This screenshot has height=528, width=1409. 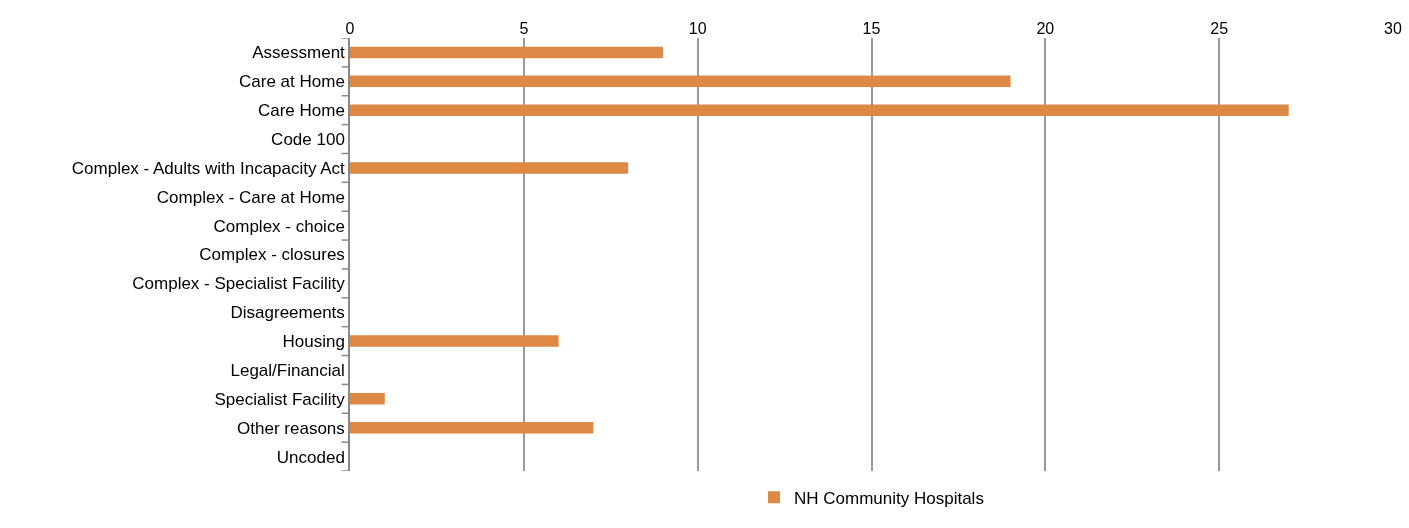 What do you see at coordinates (313, 342) in the screenshot?
I see `y-tick-label: Housing` at bounding box center [313, 342].